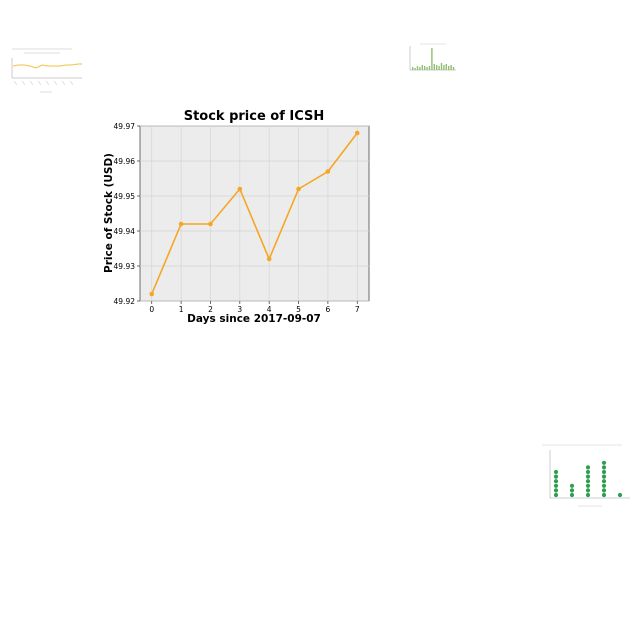  I want to click on series-points, so click(254, 213).